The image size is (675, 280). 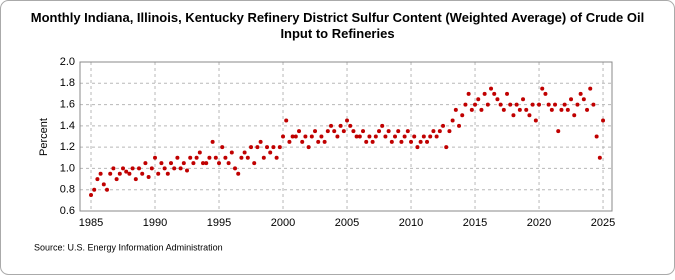 I want to click on y-tick-label: 1.4, so click(x=67, y=126).